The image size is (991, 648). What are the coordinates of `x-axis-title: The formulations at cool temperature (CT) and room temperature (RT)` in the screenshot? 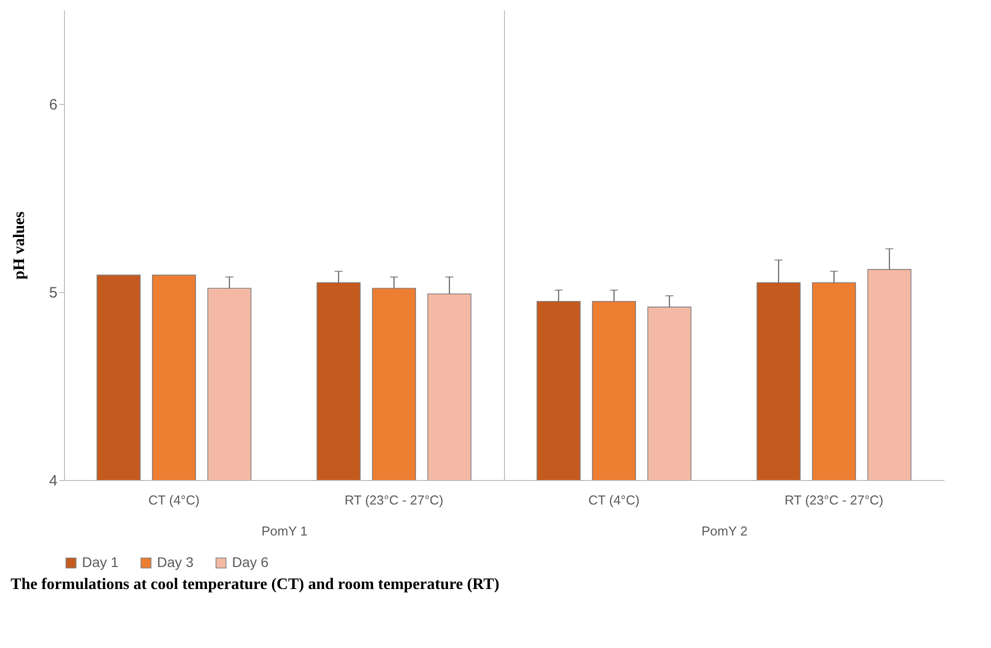 It's located at (255, 584).